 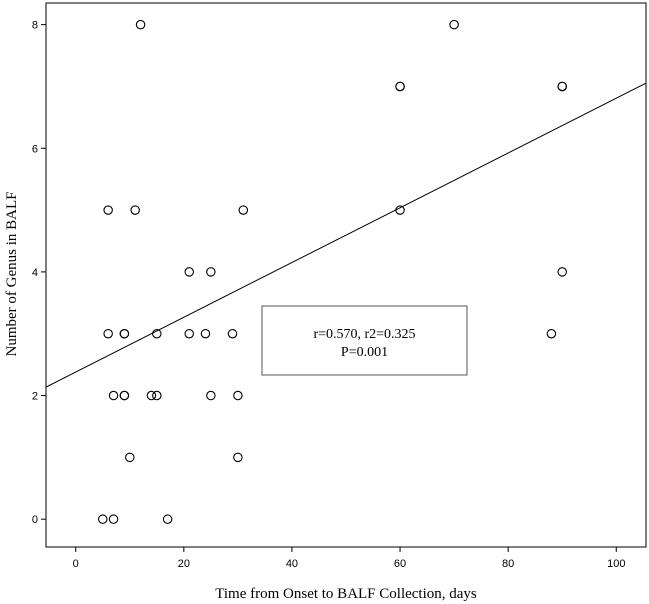 I want to click on x-tick-label: 40, so click(x=292, y=564).